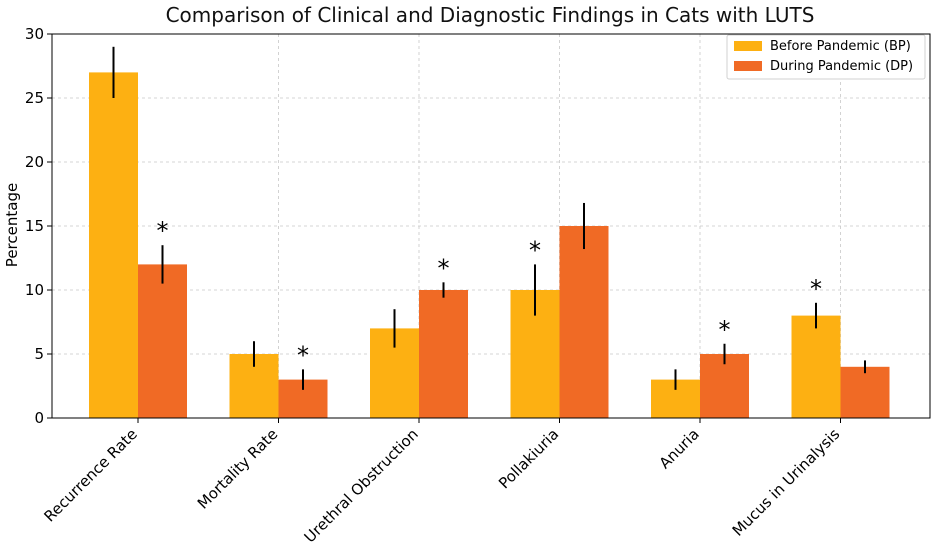 The width and height of the screenshot is (935, 549). What do you see at coordinates (816, 366) in the screenshot?
I see `bar-before-mucus-in-urinalysis` at bounding box center [816, 366].